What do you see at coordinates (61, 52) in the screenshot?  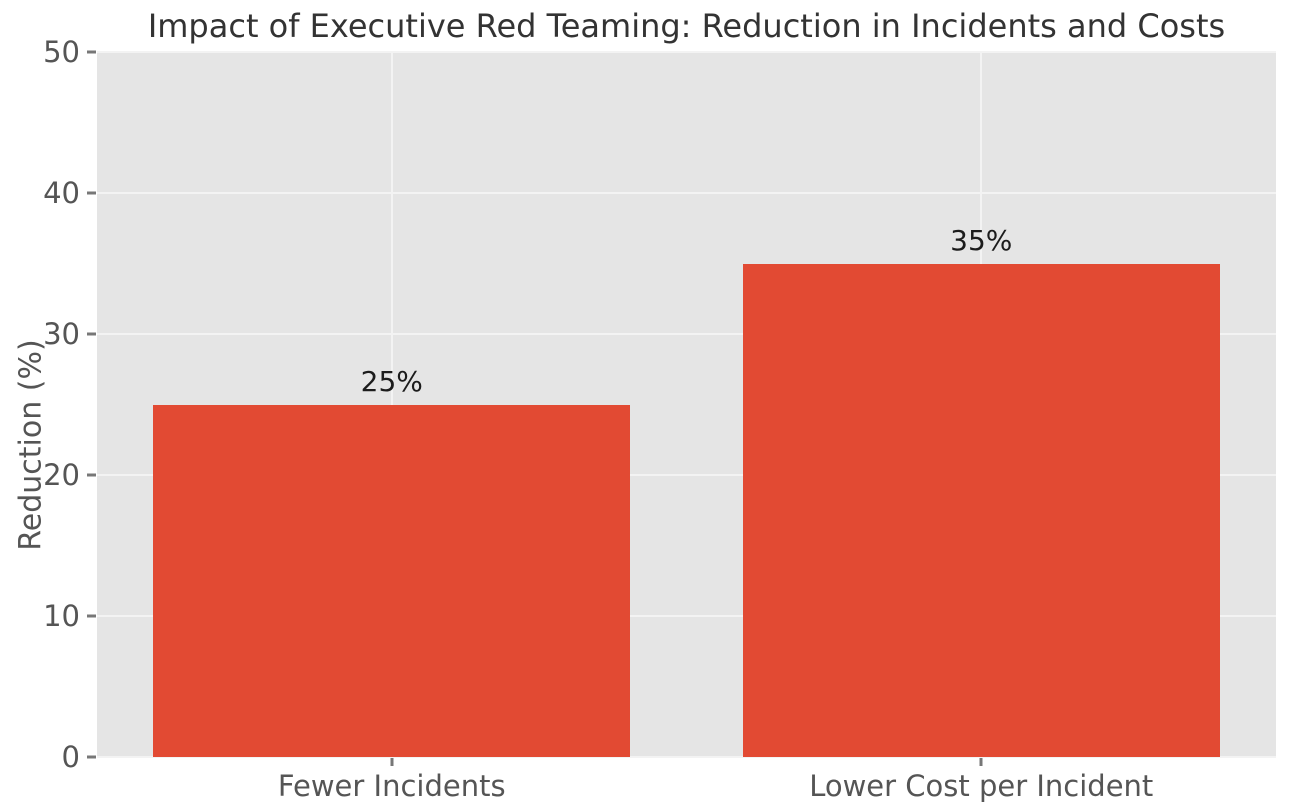 I see `y-tick-label: 50` at bounding box center [61, 52].